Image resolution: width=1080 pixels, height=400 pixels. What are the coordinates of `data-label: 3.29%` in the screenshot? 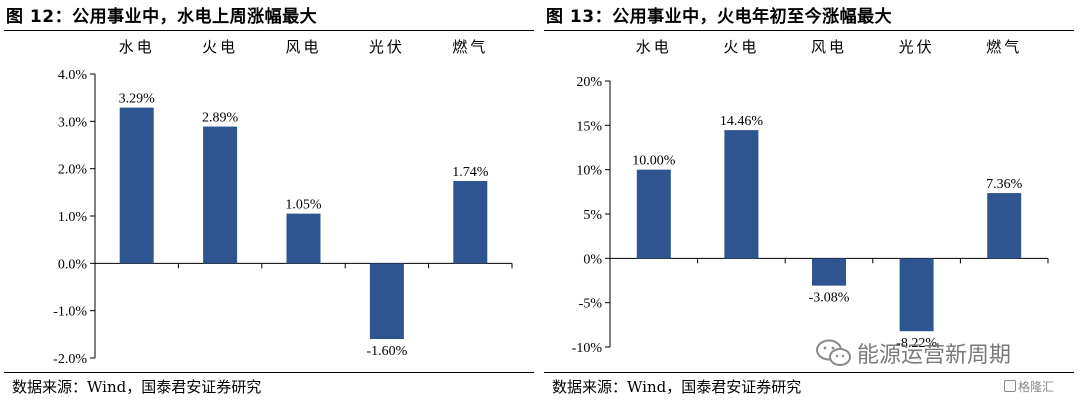 It's located at (137, 99).